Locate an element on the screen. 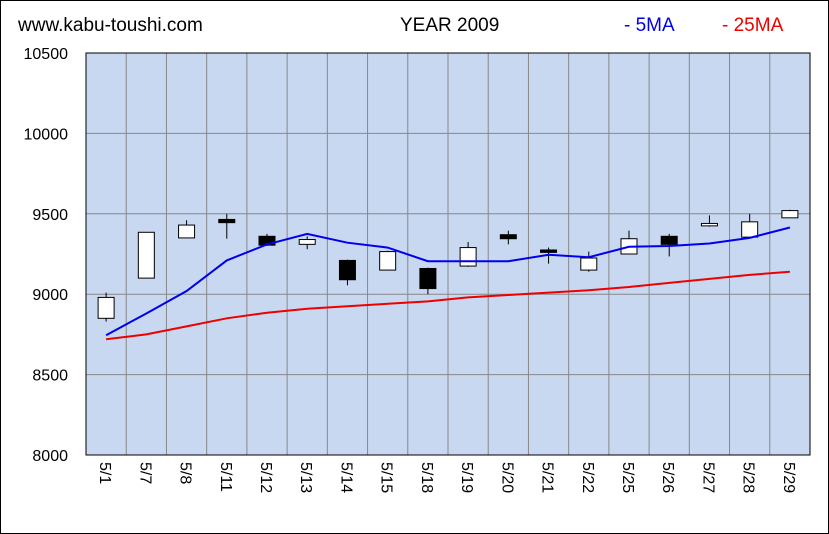  x-tick-label: 5/19 is located at coordinates (466, 477).